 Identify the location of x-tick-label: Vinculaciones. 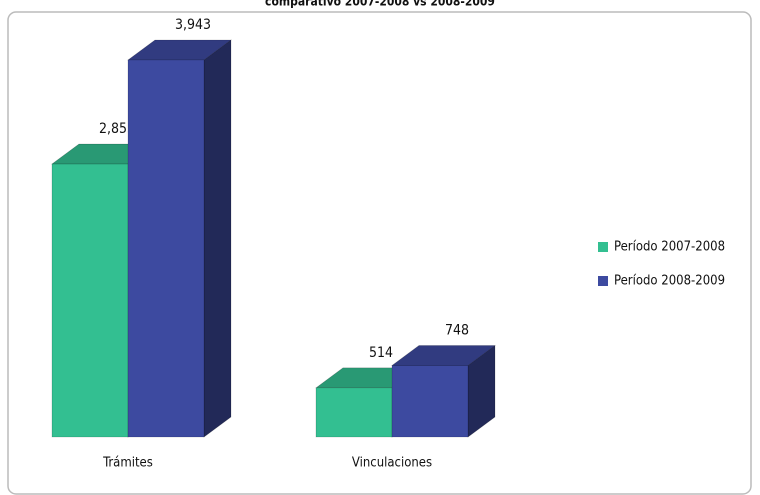
(392, 463).